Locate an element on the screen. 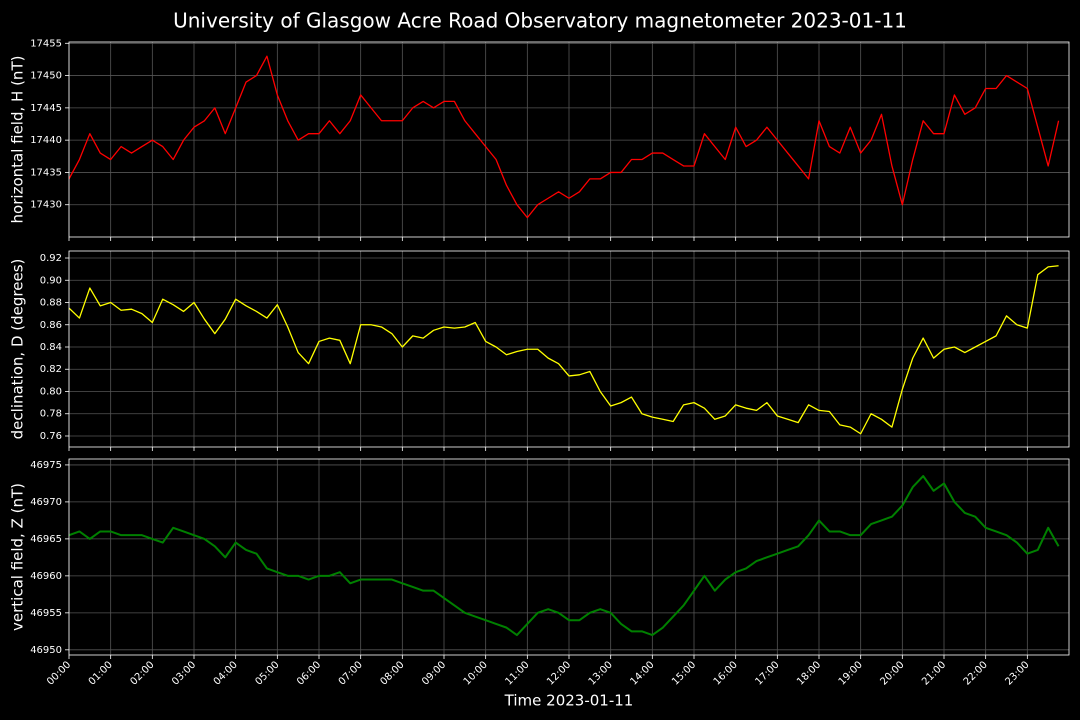  y-tick-label: 0.90 is located at coordinates (51, 280).